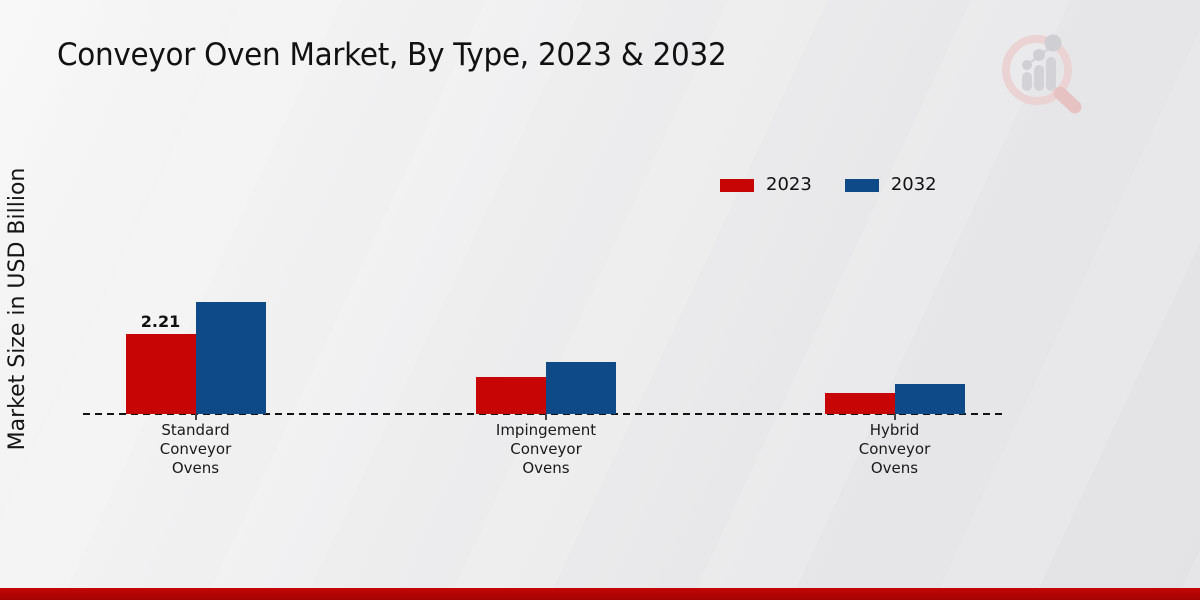  I want to click on category-label-3: Hybrid Conveyor Ovens, so click(894, 449).